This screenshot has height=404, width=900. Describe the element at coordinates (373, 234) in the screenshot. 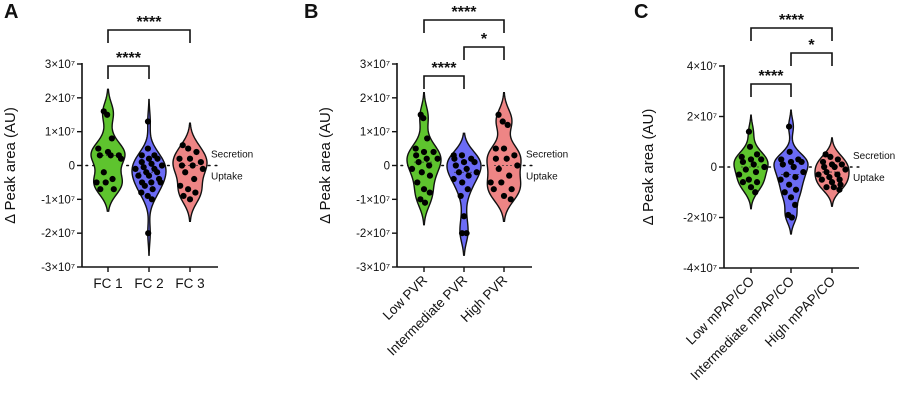

I see `y-tick-label: -2×10⁷` at that location.